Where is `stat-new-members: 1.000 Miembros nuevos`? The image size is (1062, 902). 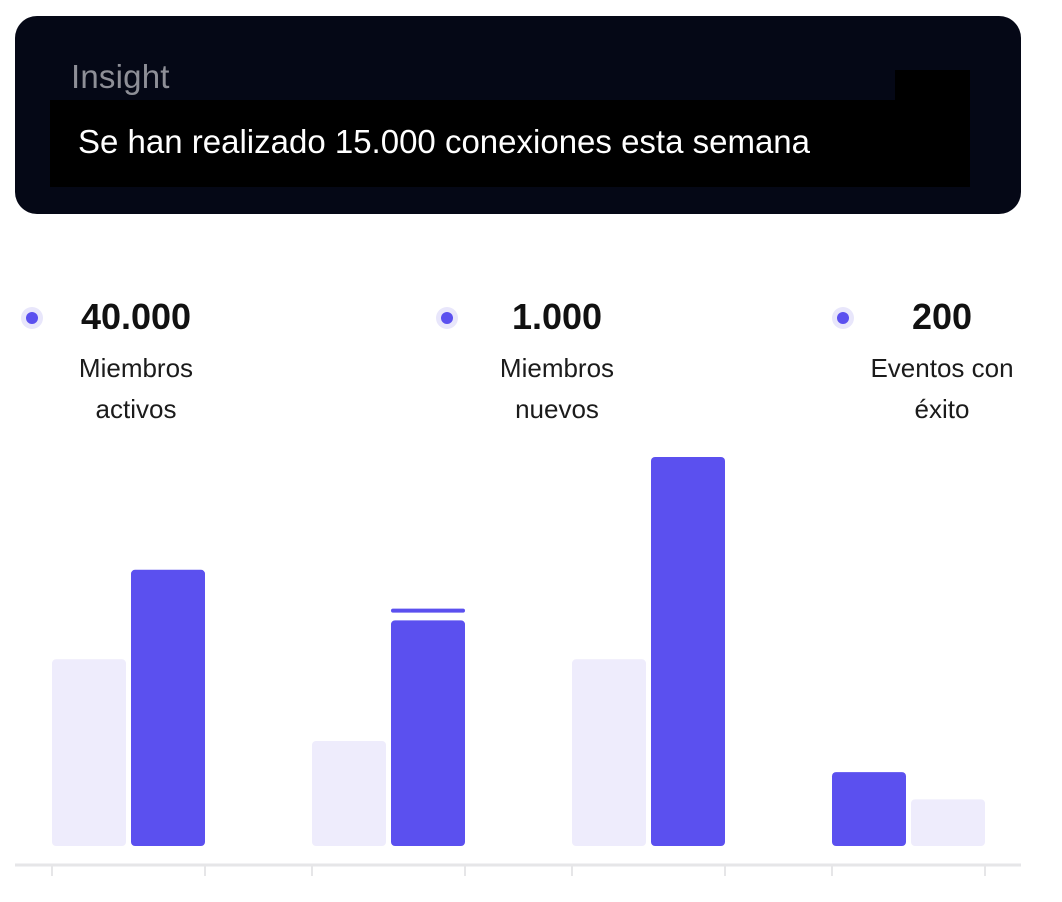
stat-new-members: 1.000 Miembros nuevos is located at coordinates (556, 362).